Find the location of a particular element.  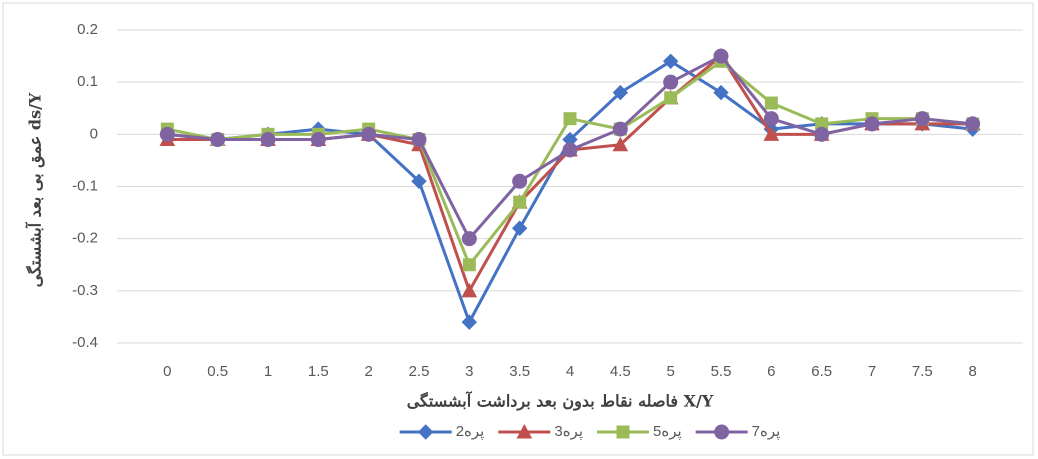

x-tick-label: 3 is located at coordinates (469, 371).